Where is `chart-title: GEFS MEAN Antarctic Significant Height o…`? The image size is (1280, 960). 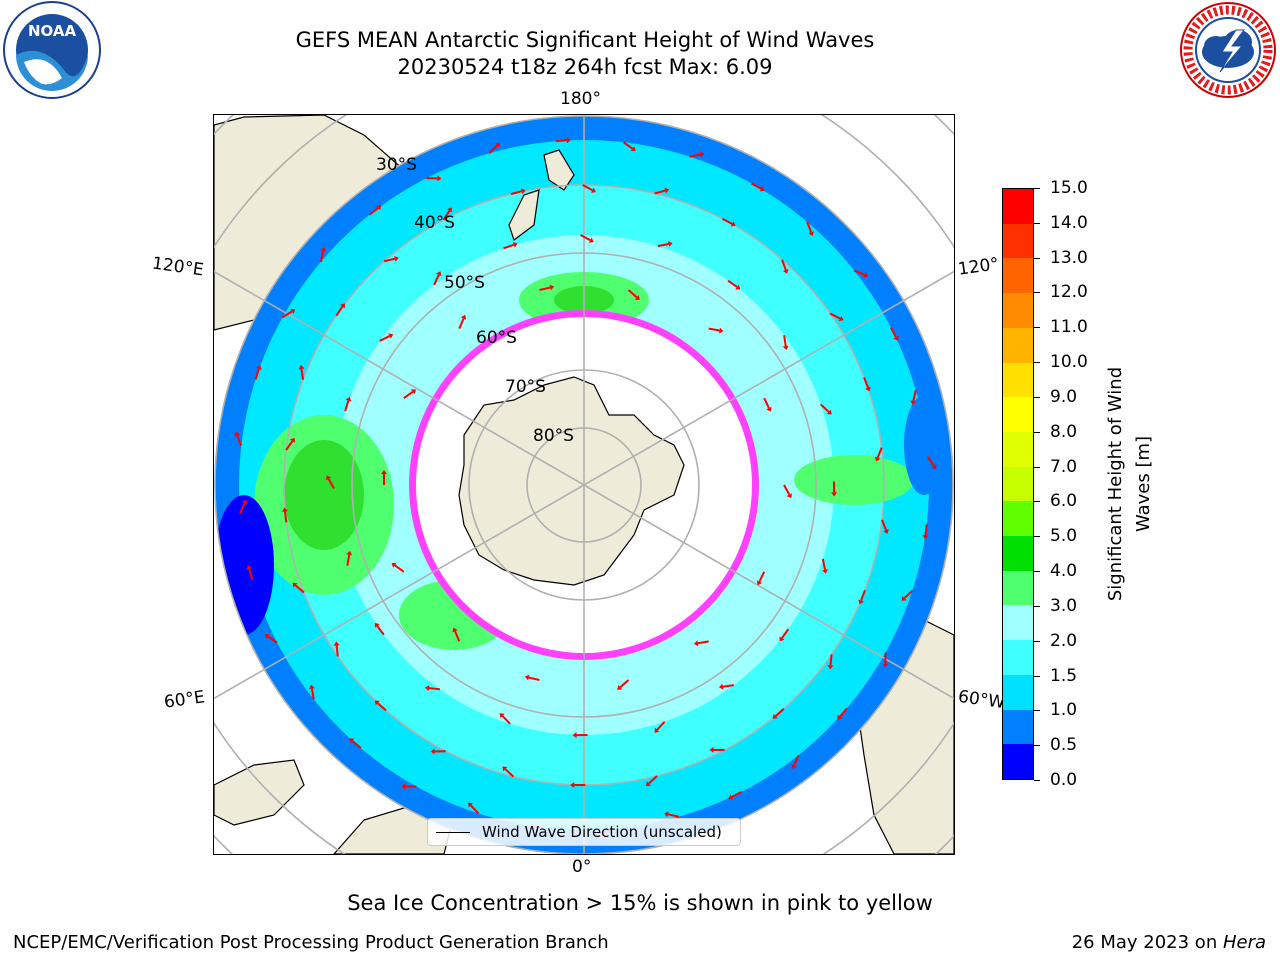 chart-title: GEFS MEAN Antarctic Significant Height o… is located at coordinates (585, 40).